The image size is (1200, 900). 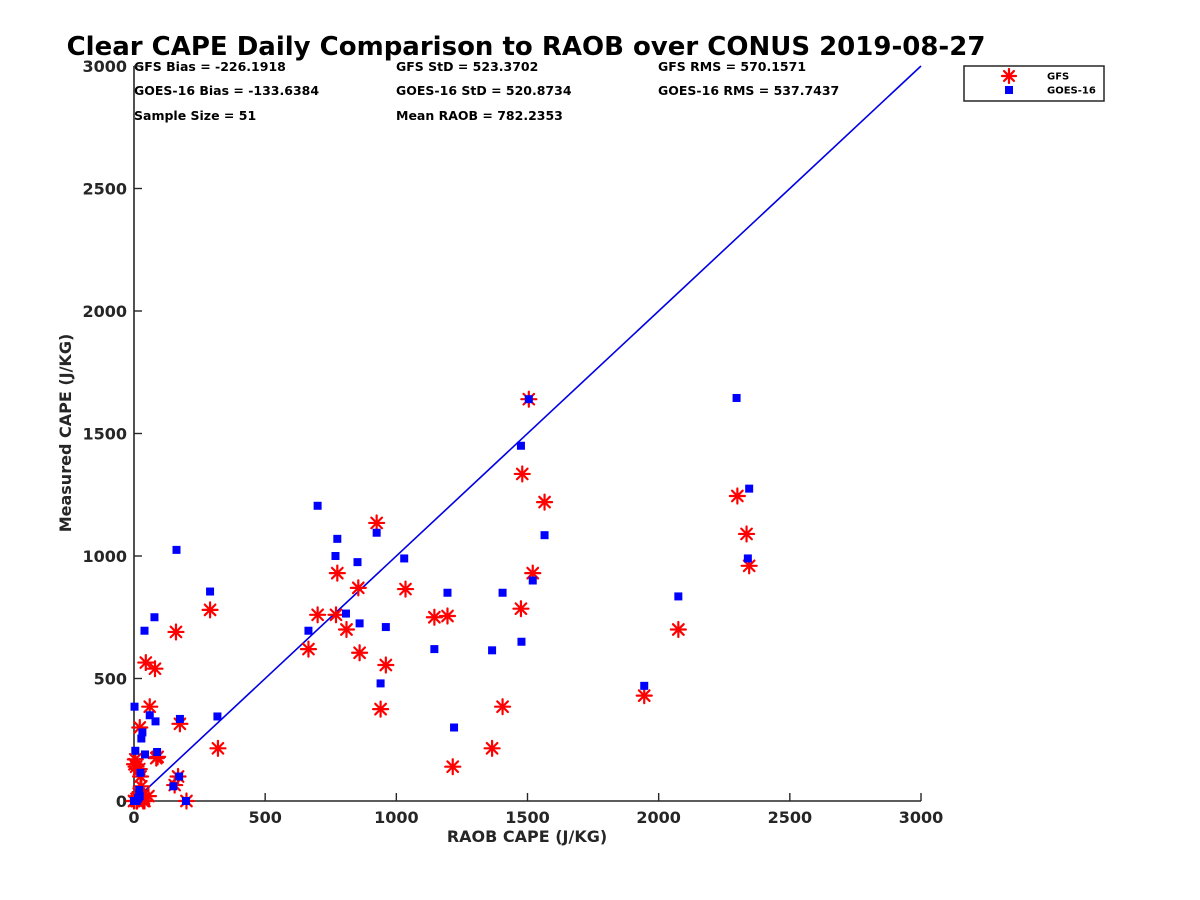 I want to click on legend-label: GFS, so click(x=1058, y=77).